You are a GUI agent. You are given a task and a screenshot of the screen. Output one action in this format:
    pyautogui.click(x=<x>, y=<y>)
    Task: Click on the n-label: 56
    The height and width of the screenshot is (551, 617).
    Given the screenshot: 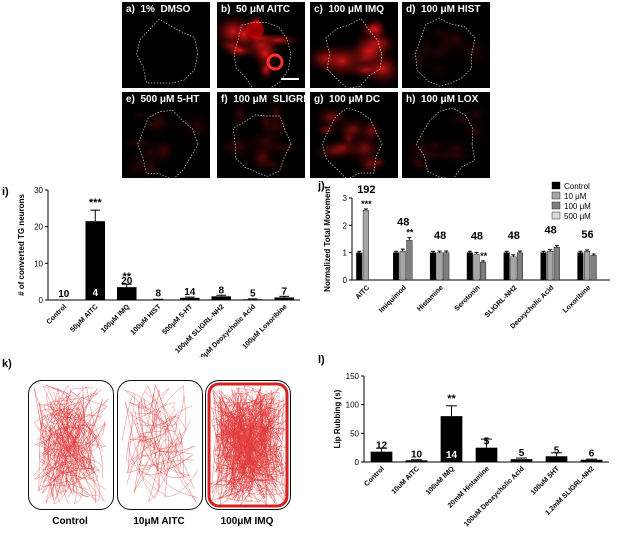 What is the action you would take?
    pyautogui.click(x=587, y=235)
    